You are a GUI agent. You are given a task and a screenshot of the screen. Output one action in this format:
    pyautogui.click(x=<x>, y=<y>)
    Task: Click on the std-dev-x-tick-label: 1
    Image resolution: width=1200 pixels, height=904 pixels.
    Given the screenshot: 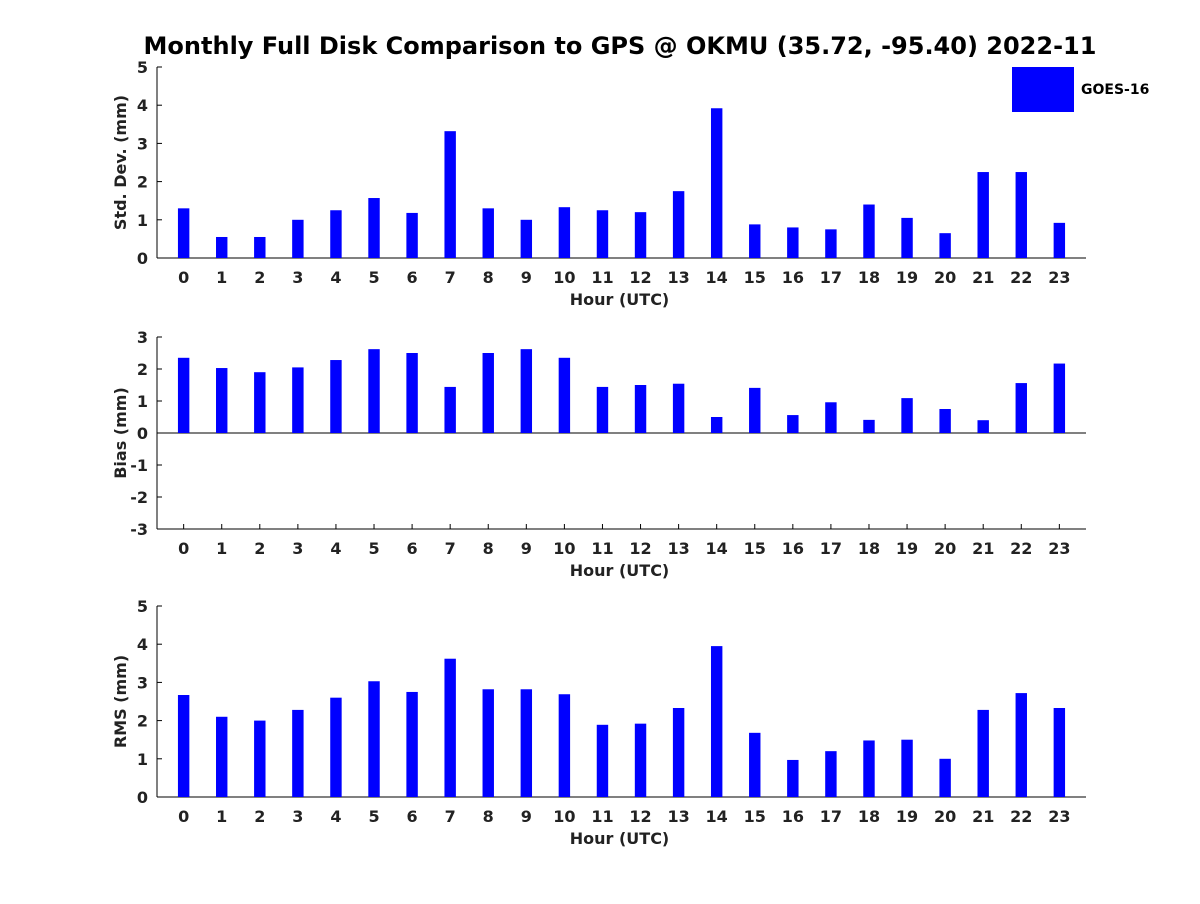 What is the action you would take?
    pyautogui.click(x=221, y=277)
    